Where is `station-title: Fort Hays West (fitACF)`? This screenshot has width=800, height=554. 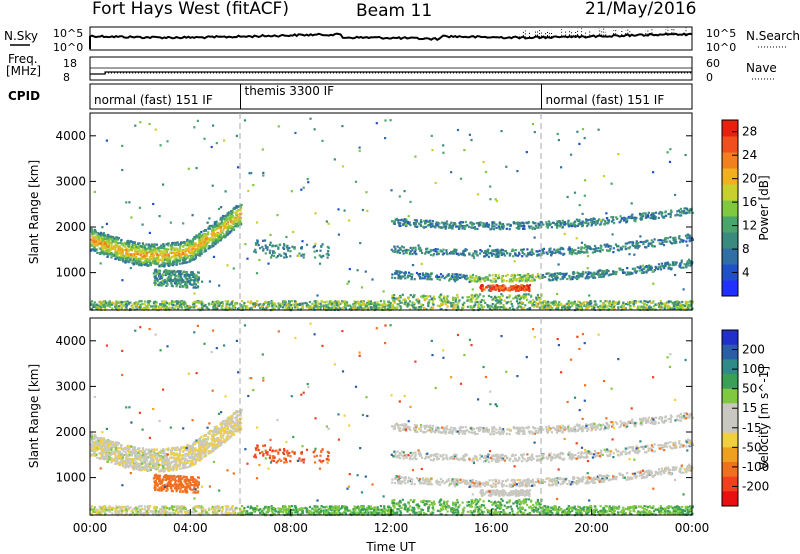
station-title: Fort Hays West (fitACF) is located at coordinates (190, 9).